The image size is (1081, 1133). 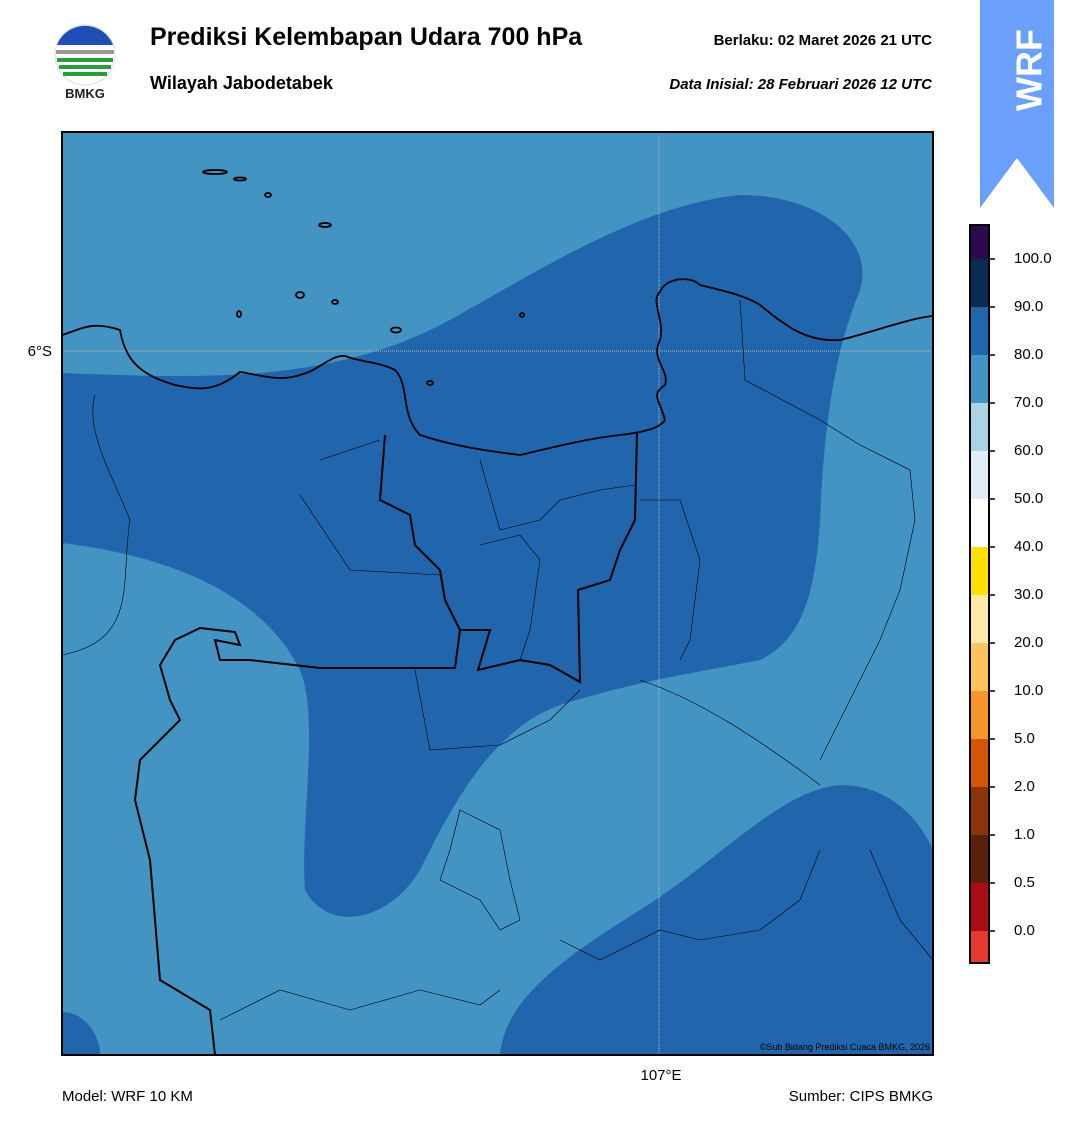 What do you see at coordinates (1028, 306) in the screenshot?
I see `colorbar-label: 90.0` at bounding box center [1028, 306].